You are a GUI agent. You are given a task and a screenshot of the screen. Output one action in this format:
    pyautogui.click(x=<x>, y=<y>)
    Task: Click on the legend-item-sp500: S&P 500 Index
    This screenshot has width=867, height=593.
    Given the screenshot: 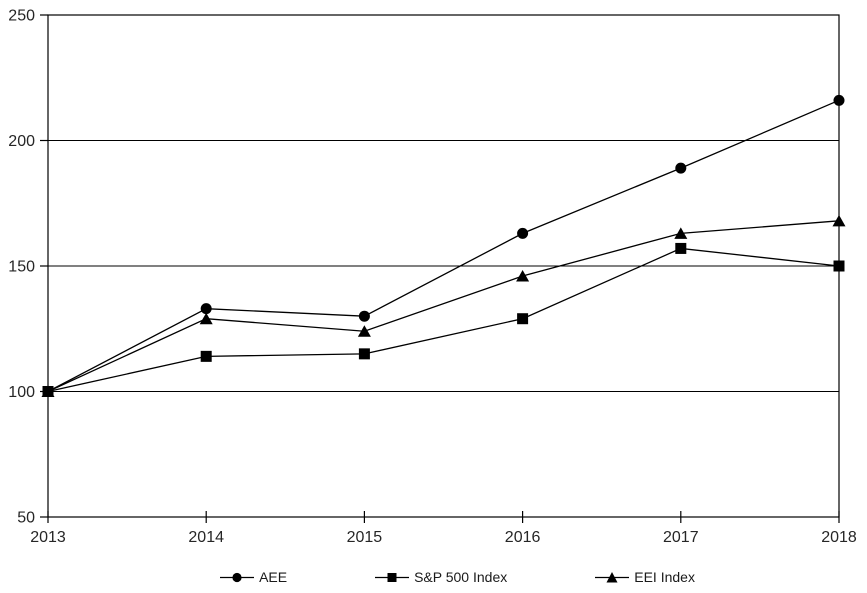 What is the action you would take?
    pyautogui.click(x=441, y=577)
    